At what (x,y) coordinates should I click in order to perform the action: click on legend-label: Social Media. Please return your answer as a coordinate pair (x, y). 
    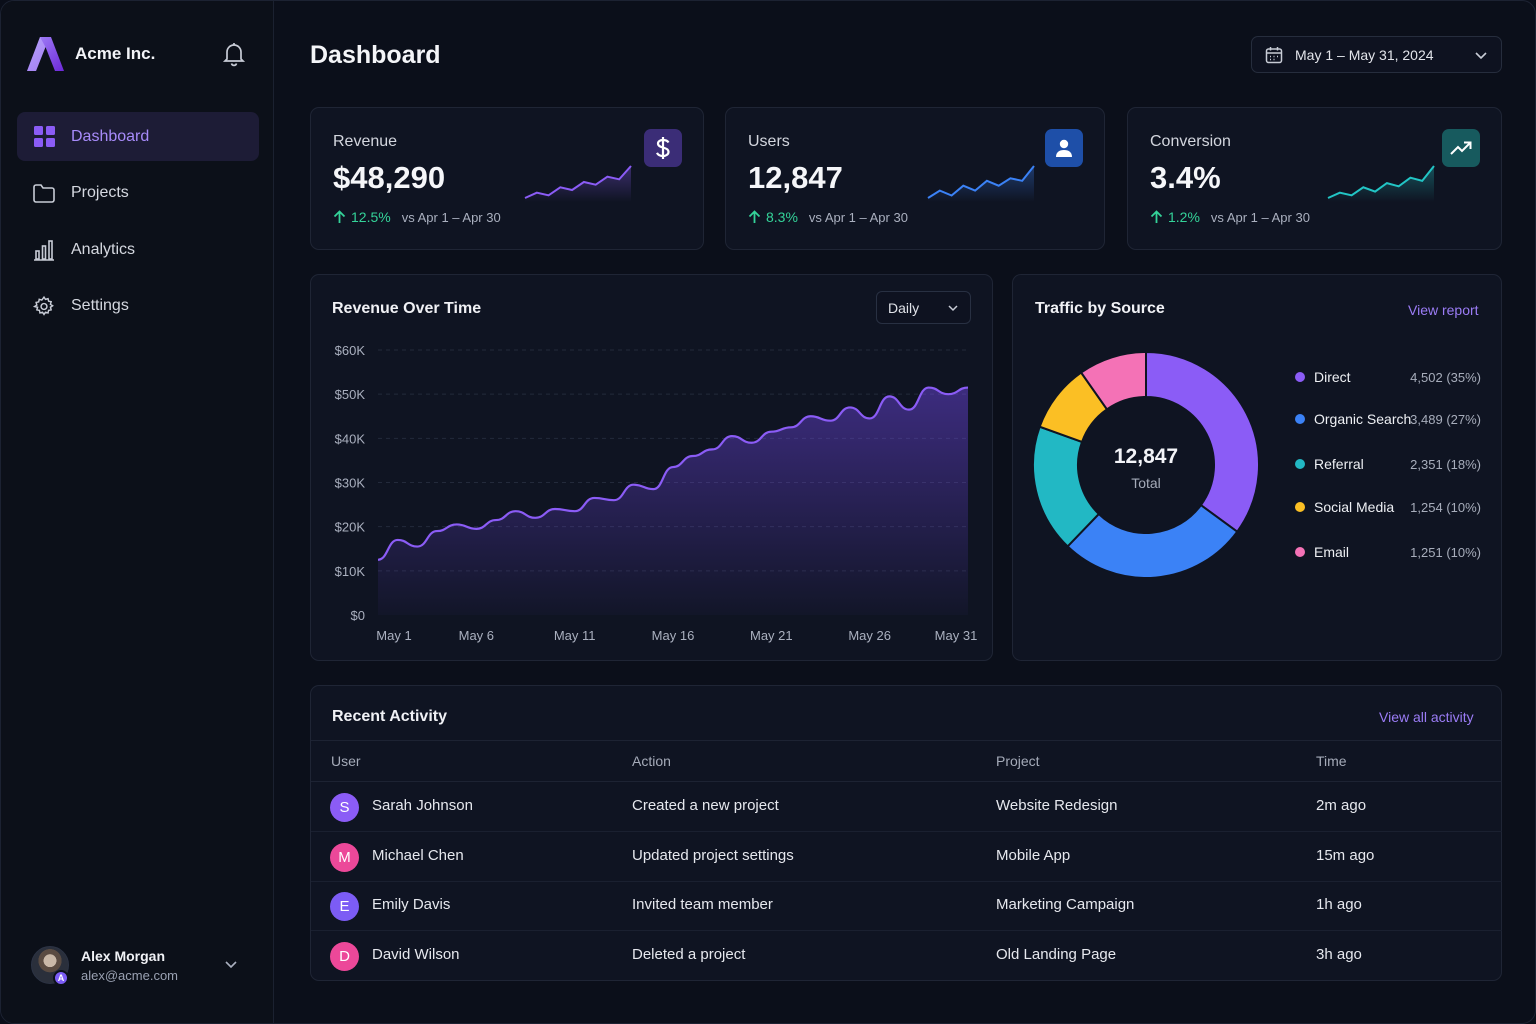
    Looking at the image, I should click on (1354, 507).